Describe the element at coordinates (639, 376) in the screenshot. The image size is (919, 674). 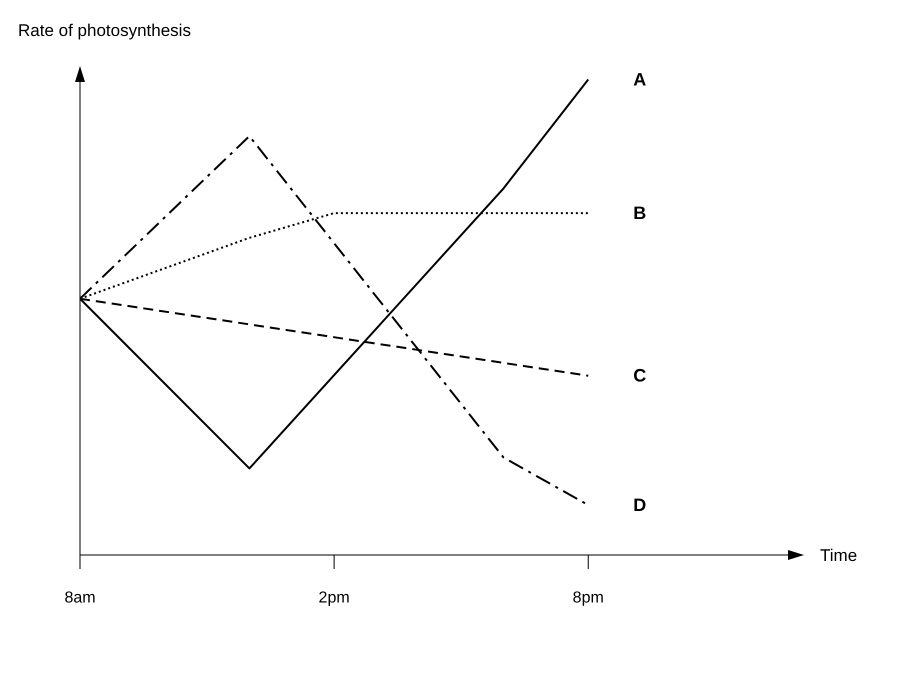
I see `text: C` at that location.